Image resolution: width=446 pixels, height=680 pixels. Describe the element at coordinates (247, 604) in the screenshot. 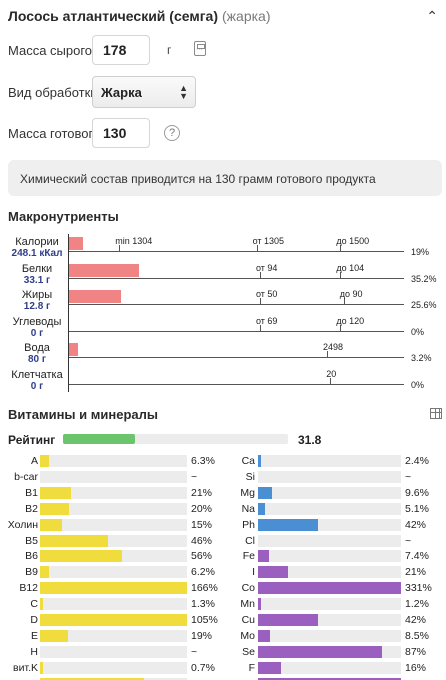

I see `nutrient-name: Mn` at that location.